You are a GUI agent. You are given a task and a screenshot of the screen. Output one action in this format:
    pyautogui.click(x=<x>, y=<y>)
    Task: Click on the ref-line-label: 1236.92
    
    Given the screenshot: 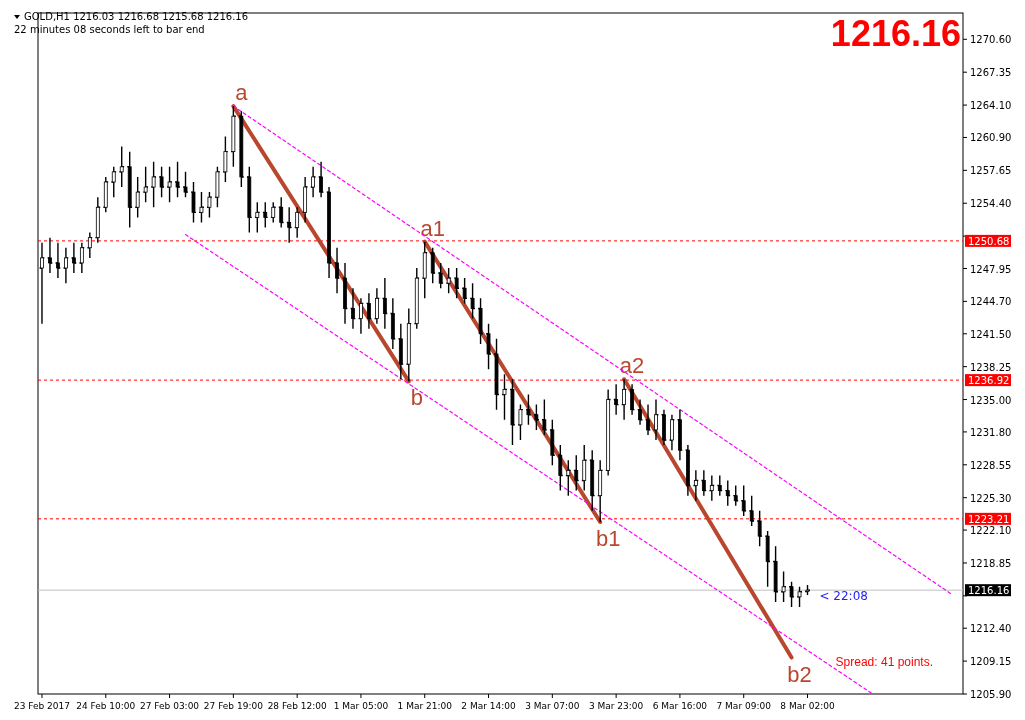 What is the action you would take?
    pyautogui.click(x=989, y=381)
    